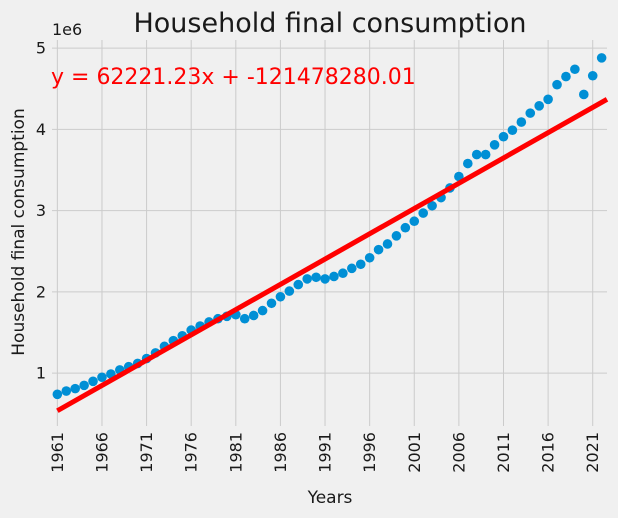  Describe the element at coordinates (41, 129) in the screenshot. I see `y-tick-label: 4` at that location.